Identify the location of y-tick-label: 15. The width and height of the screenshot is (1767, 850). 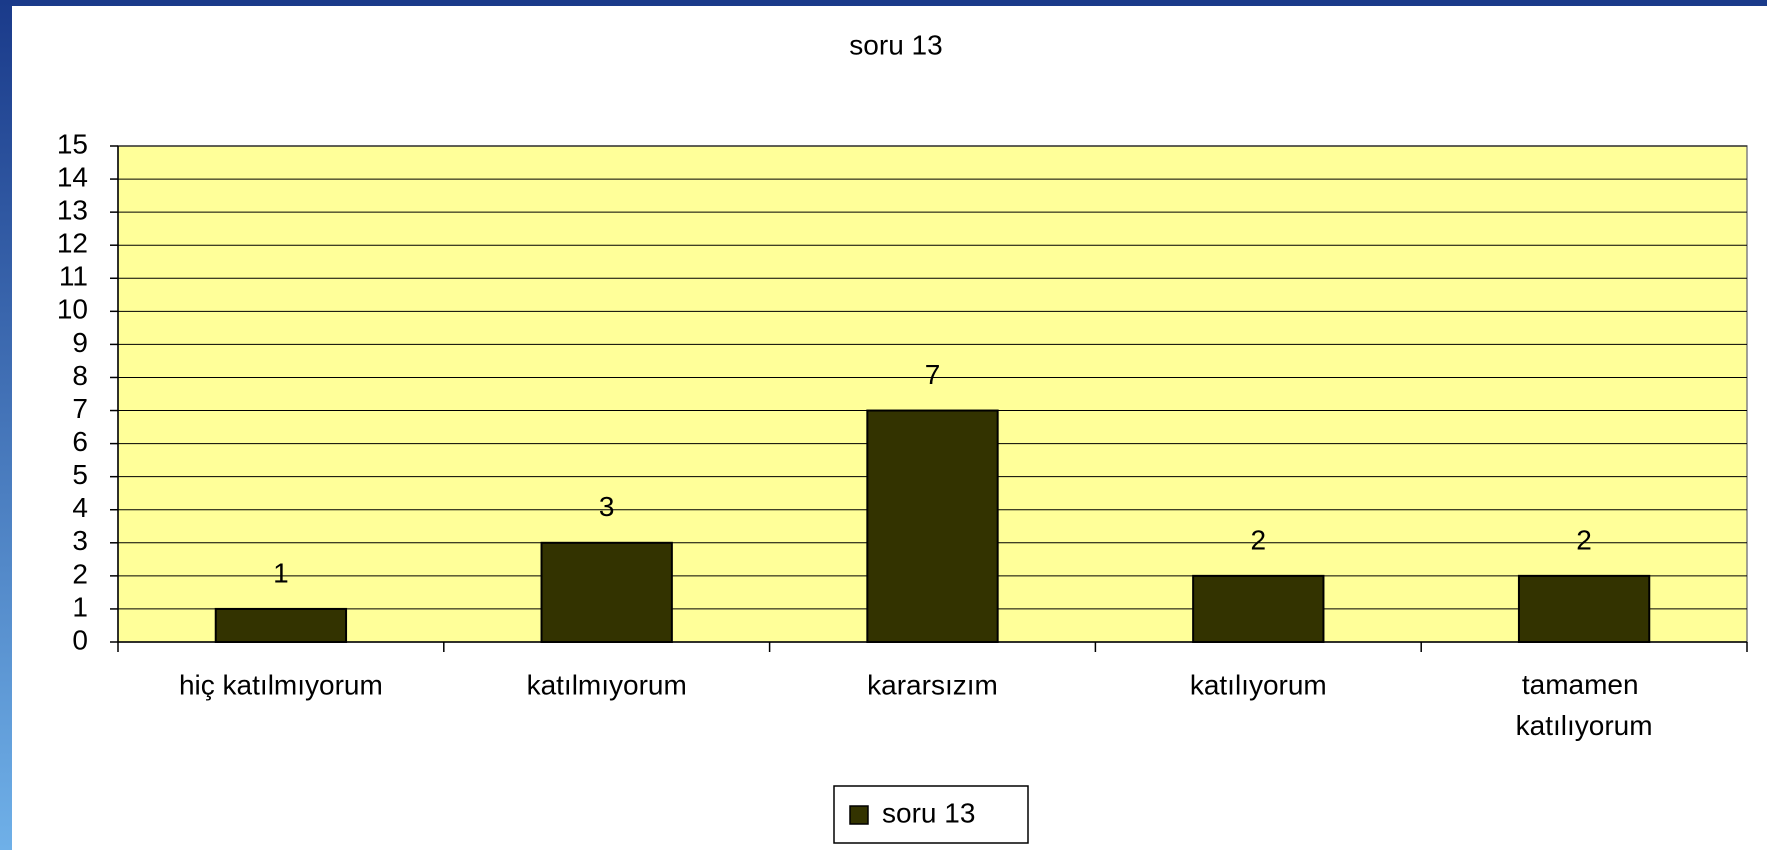
(72, 143).